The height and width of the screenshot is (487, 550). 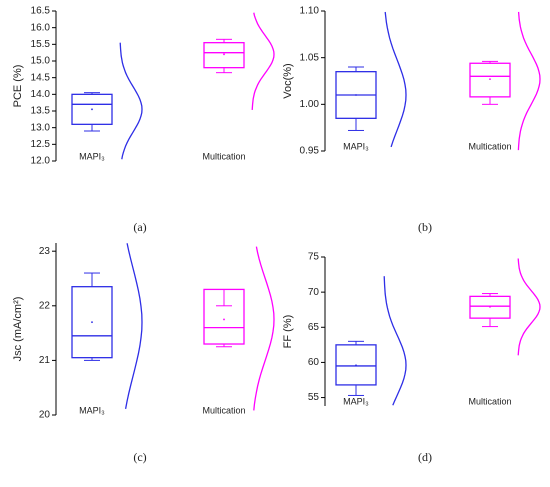 I want to click on y-tick-label: 60, so click(x=314, y=362).